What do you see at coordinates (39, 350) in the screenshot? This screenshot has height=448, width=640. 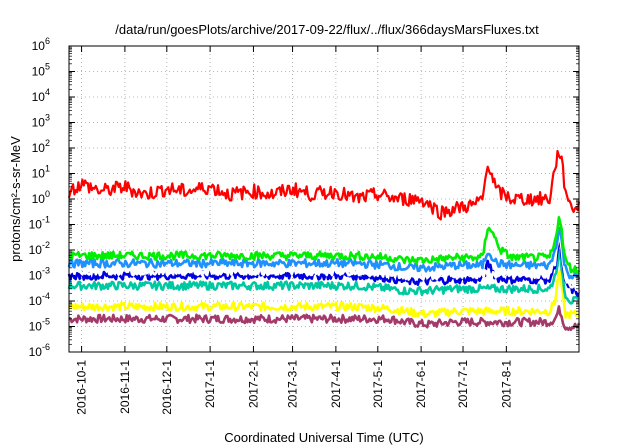 I see `y-tick-label: 10⁻⁶` at bounding box center [39, 350].